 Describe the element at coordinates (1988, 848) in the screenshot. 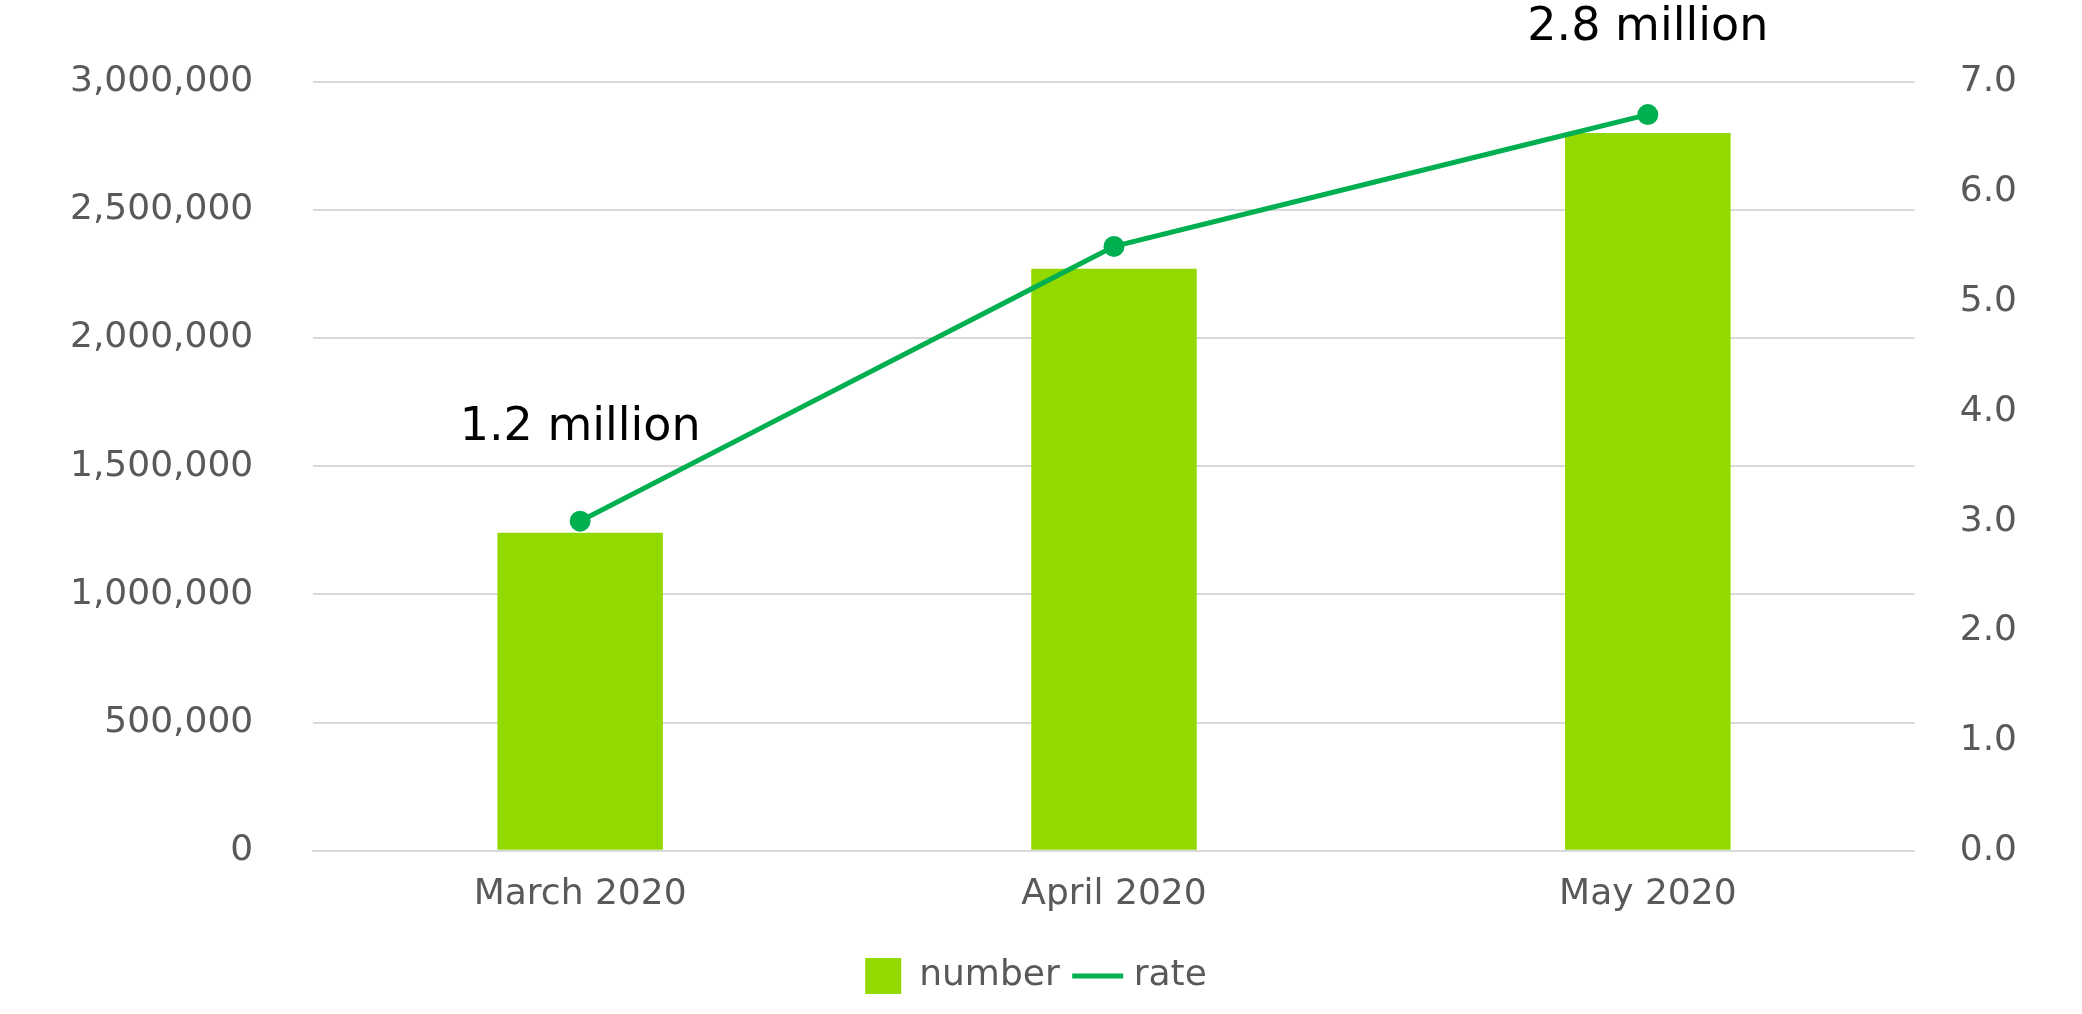

I see `y2-tick-label: 0.0` at that location.